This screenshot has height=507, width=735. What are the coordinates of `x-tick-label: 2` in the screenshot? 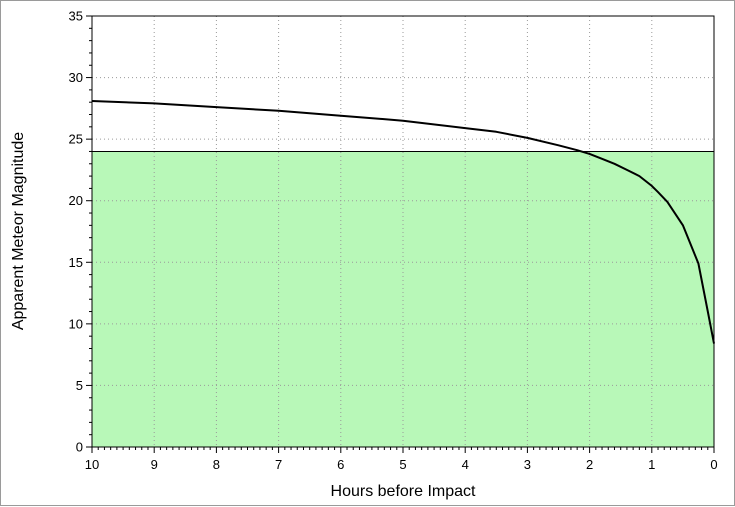 It's located at (589, 464).